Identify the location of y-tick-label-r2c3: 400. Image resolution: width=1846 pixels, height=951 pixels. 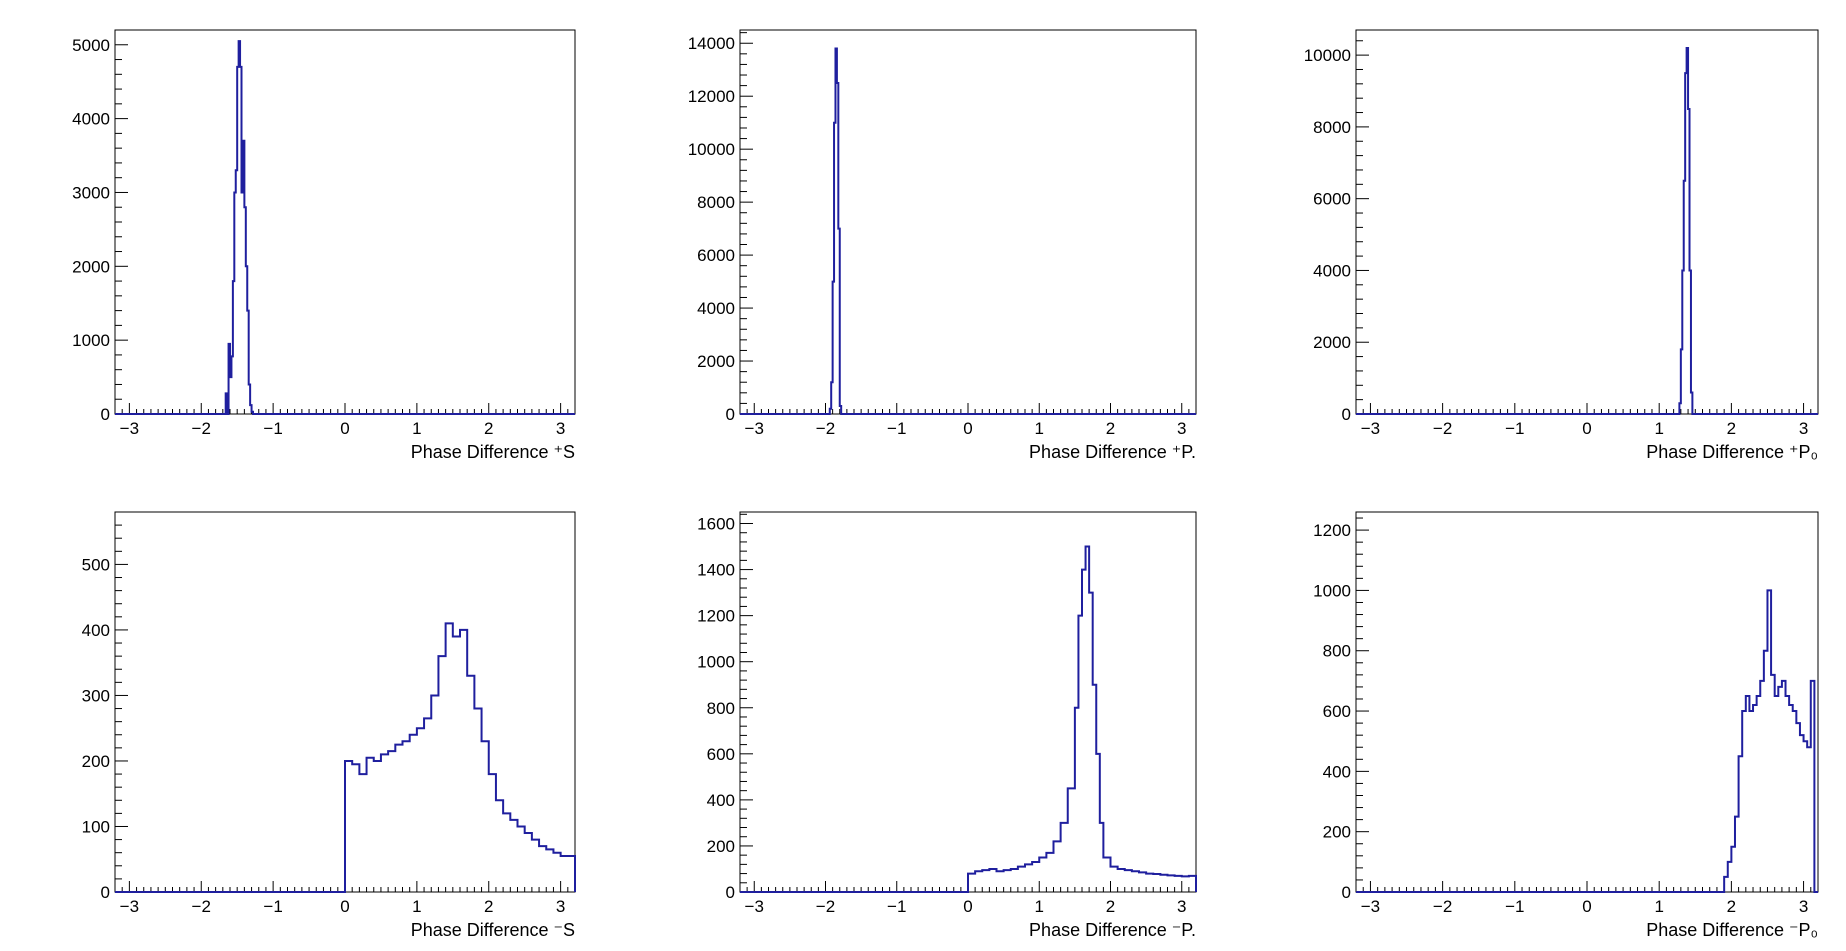
(1337, 771).